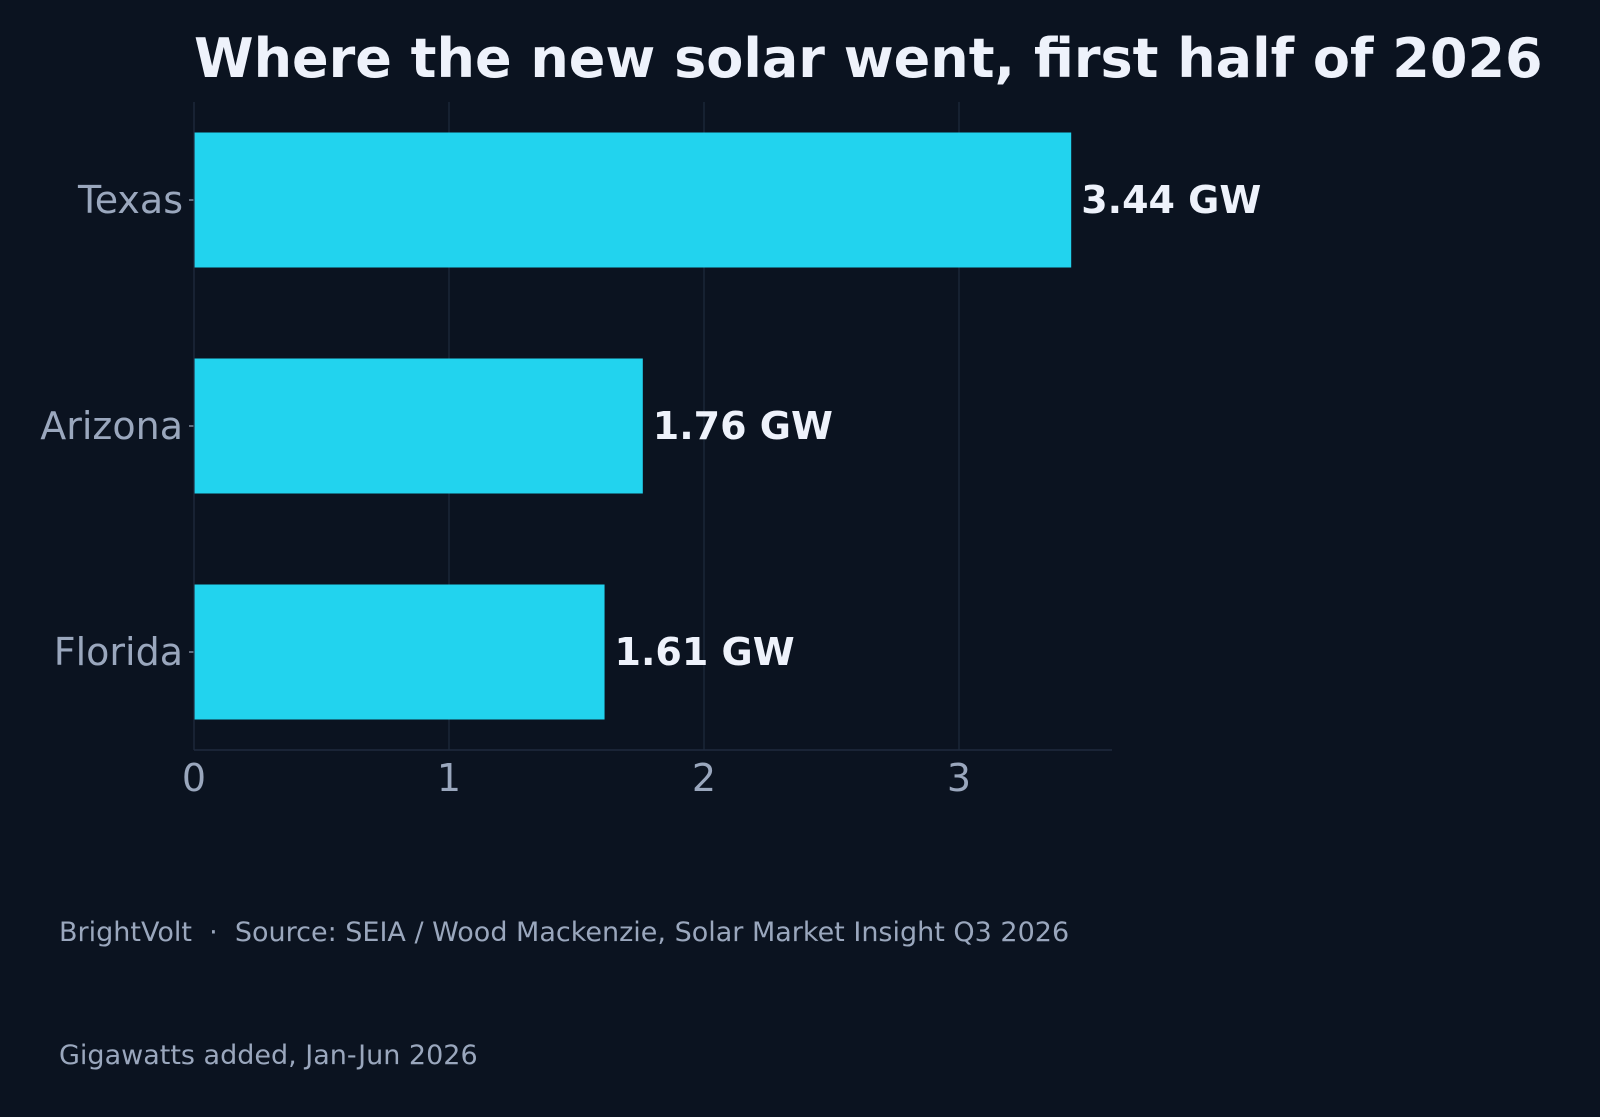 The image size is (1600, 1117). I want to click on value-label-florida: 1.61 GW, so click(705, 652).